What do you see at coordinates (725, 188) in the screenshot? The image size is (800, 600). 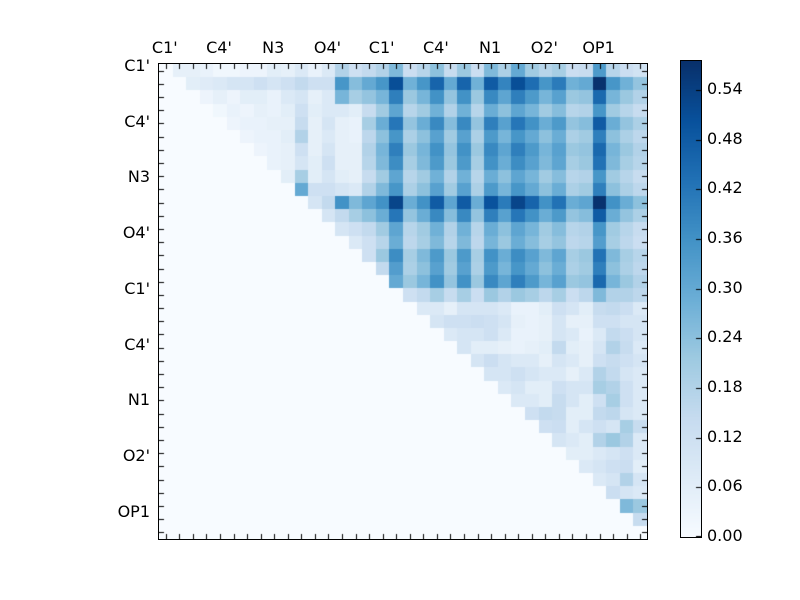 I see `colorbar-tick-label: 0.42` at bounding box center [725, 188].